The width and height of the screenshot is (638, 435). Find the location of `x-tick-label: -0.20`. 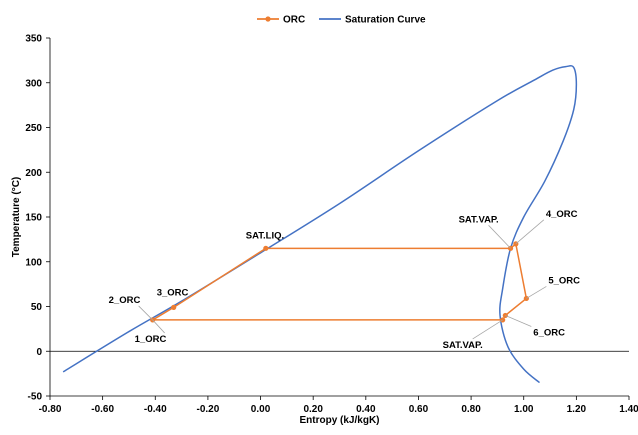

x-tick-label: -0.20 is located at coordinates (208, 409).